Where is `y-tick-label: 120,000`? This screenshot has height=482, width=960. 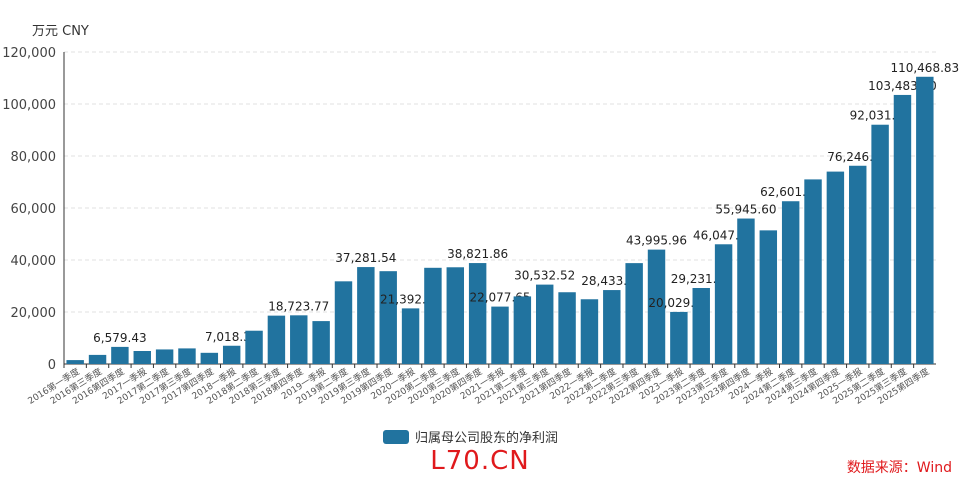 y-tick-label: 120,000 is located at coordinates (29, 53).